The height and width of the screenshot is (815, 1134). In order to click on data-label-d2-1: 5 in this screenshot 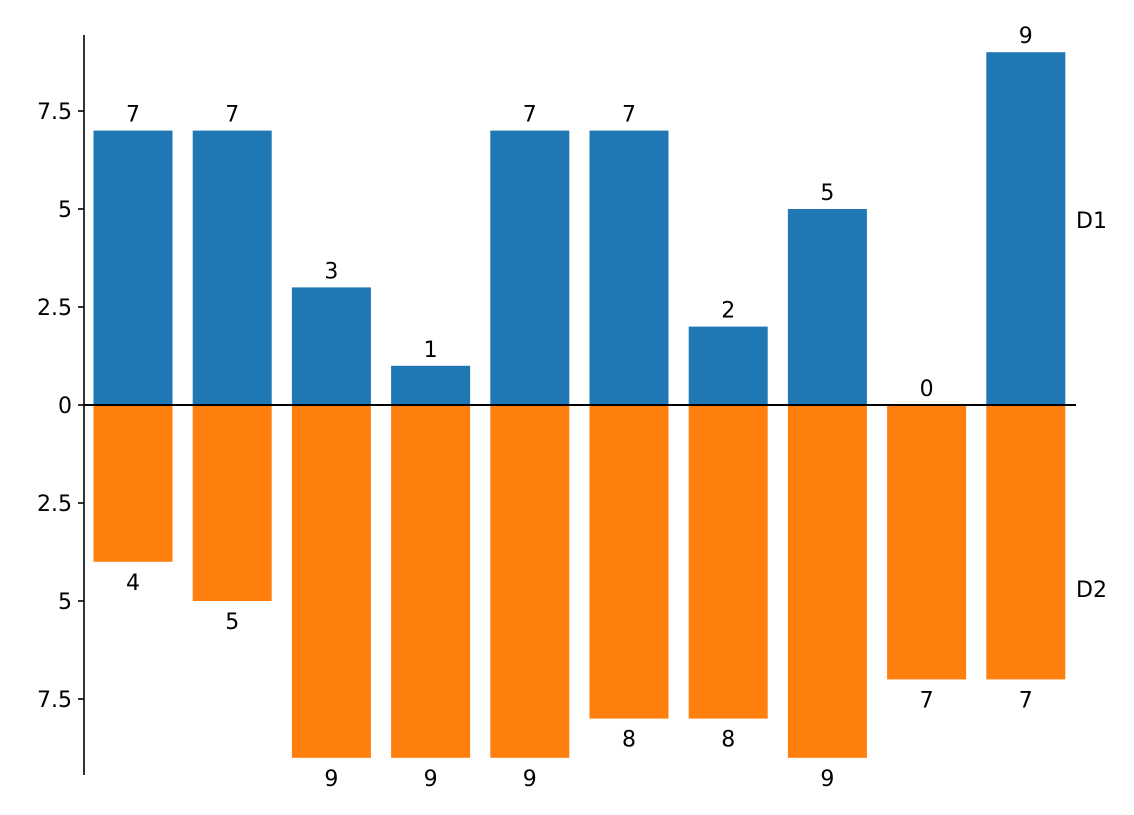, I will do `click(232, 622)`.